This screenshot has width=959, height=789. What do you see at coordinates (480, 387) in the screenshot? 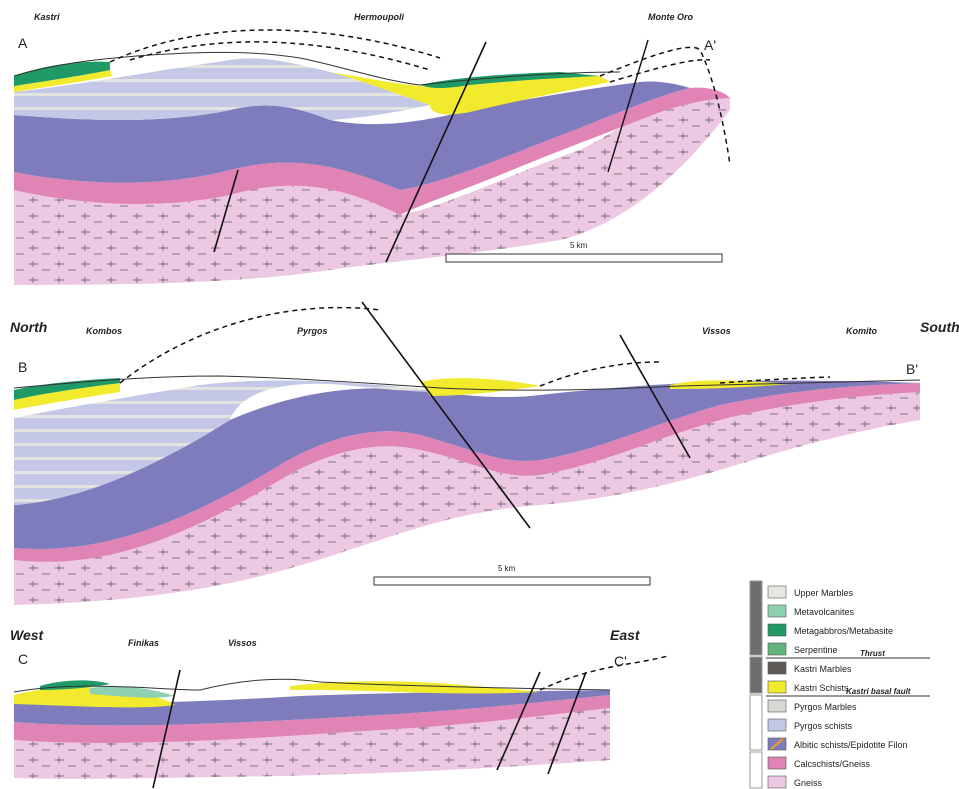
I see `section-b-kastri-schists-mid` at bounding box center [480, 387].